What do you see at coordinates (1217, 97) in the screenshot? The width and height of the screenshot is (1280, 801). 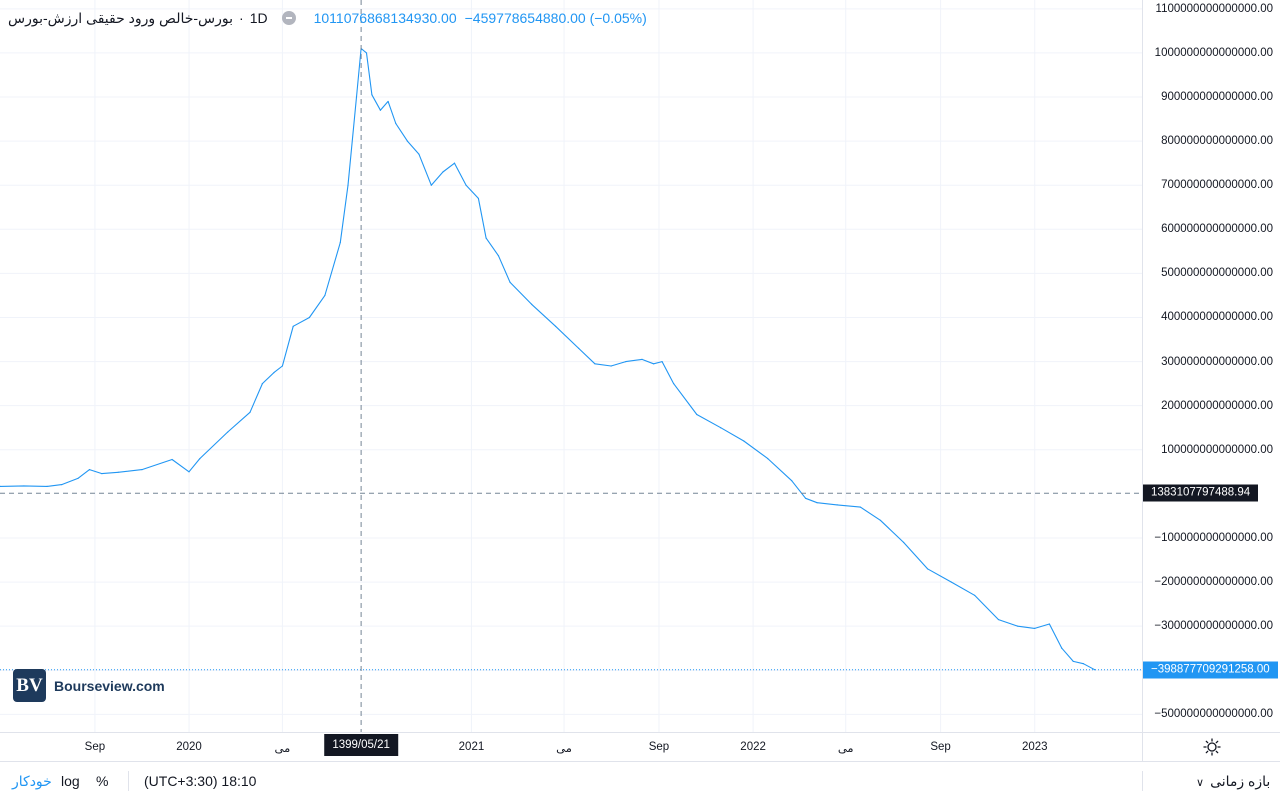 I see `y-tick-label: 900000000000000.00` at bounding box center [1217, 97].